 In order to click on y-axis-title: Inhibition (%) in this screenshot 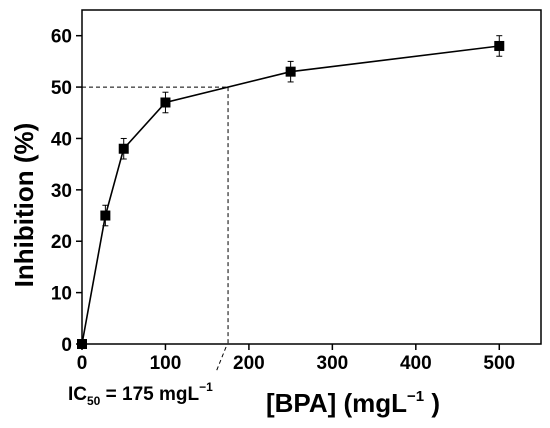, I will do `click(24, 205)`.